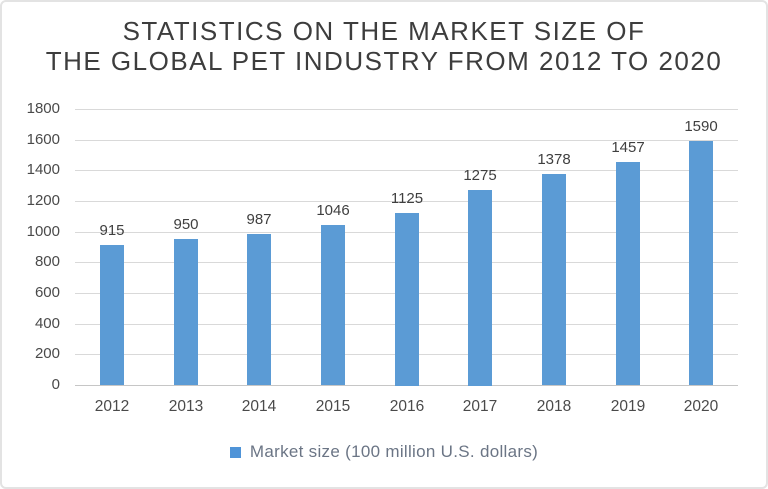 The image size is (768, 489). I want to click on bar-2016, so click(407, 299).